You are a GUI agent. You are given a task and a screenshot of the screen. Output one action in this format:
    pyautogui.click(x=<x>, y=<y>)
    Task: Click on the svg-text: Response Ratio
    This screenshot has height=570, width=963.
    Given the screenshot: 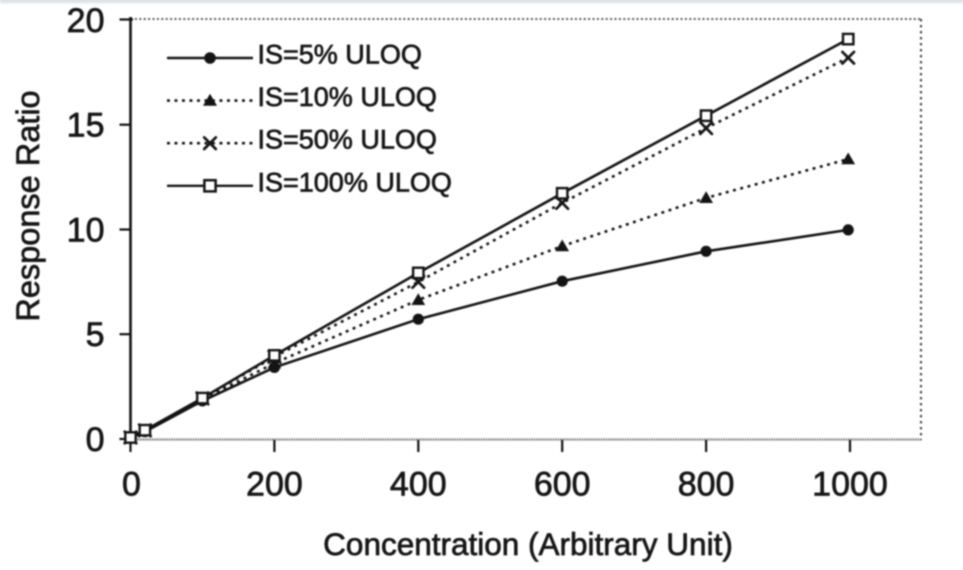 What is the action you would take?
    pyautogui.click(x=28, y=205)
    